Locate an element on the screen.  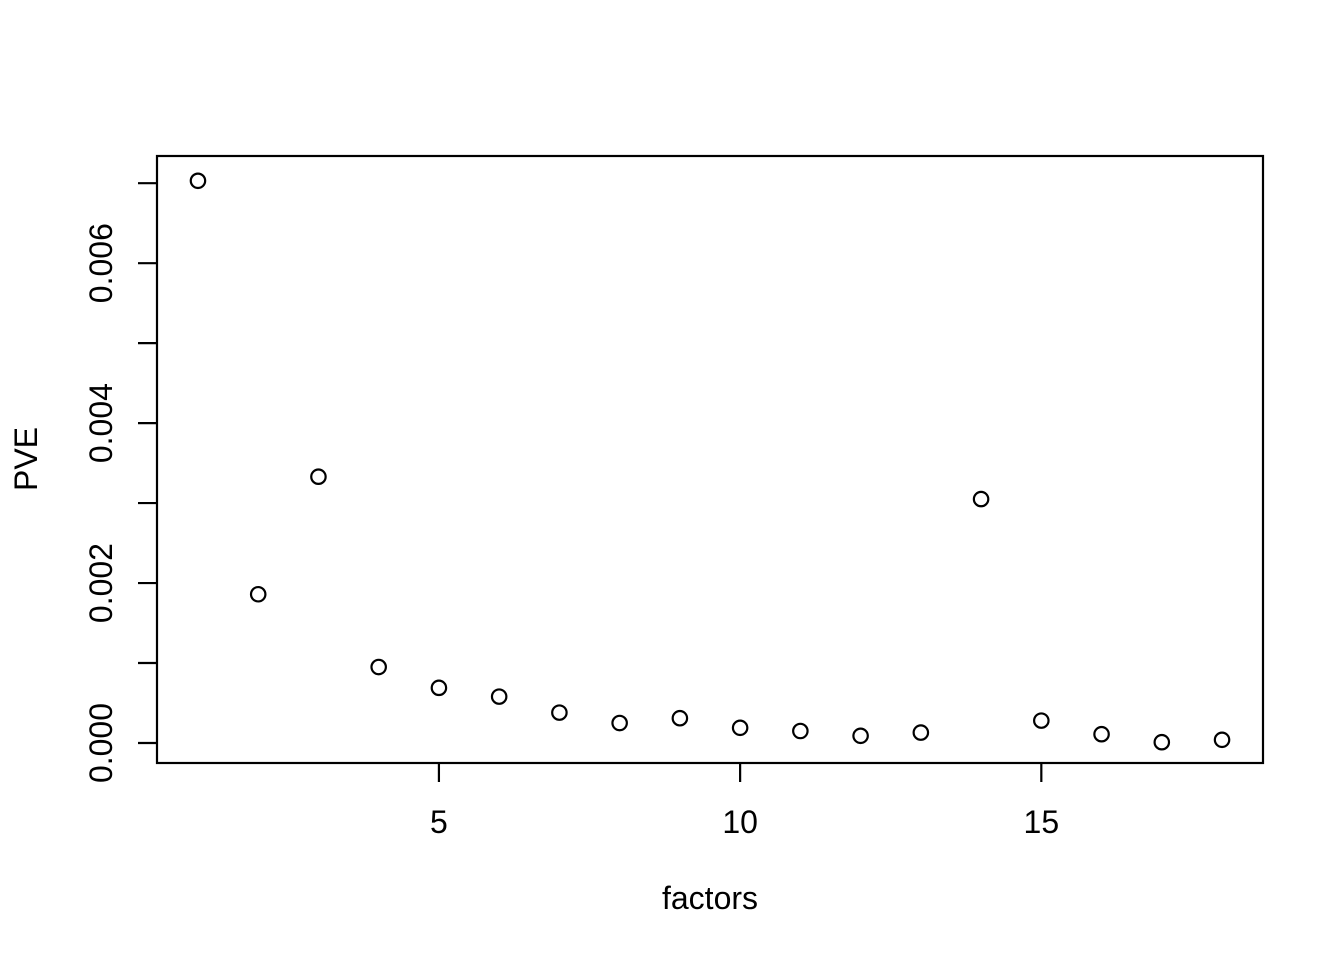
x-tick-label: 10 is located at coordinates (740, 822).